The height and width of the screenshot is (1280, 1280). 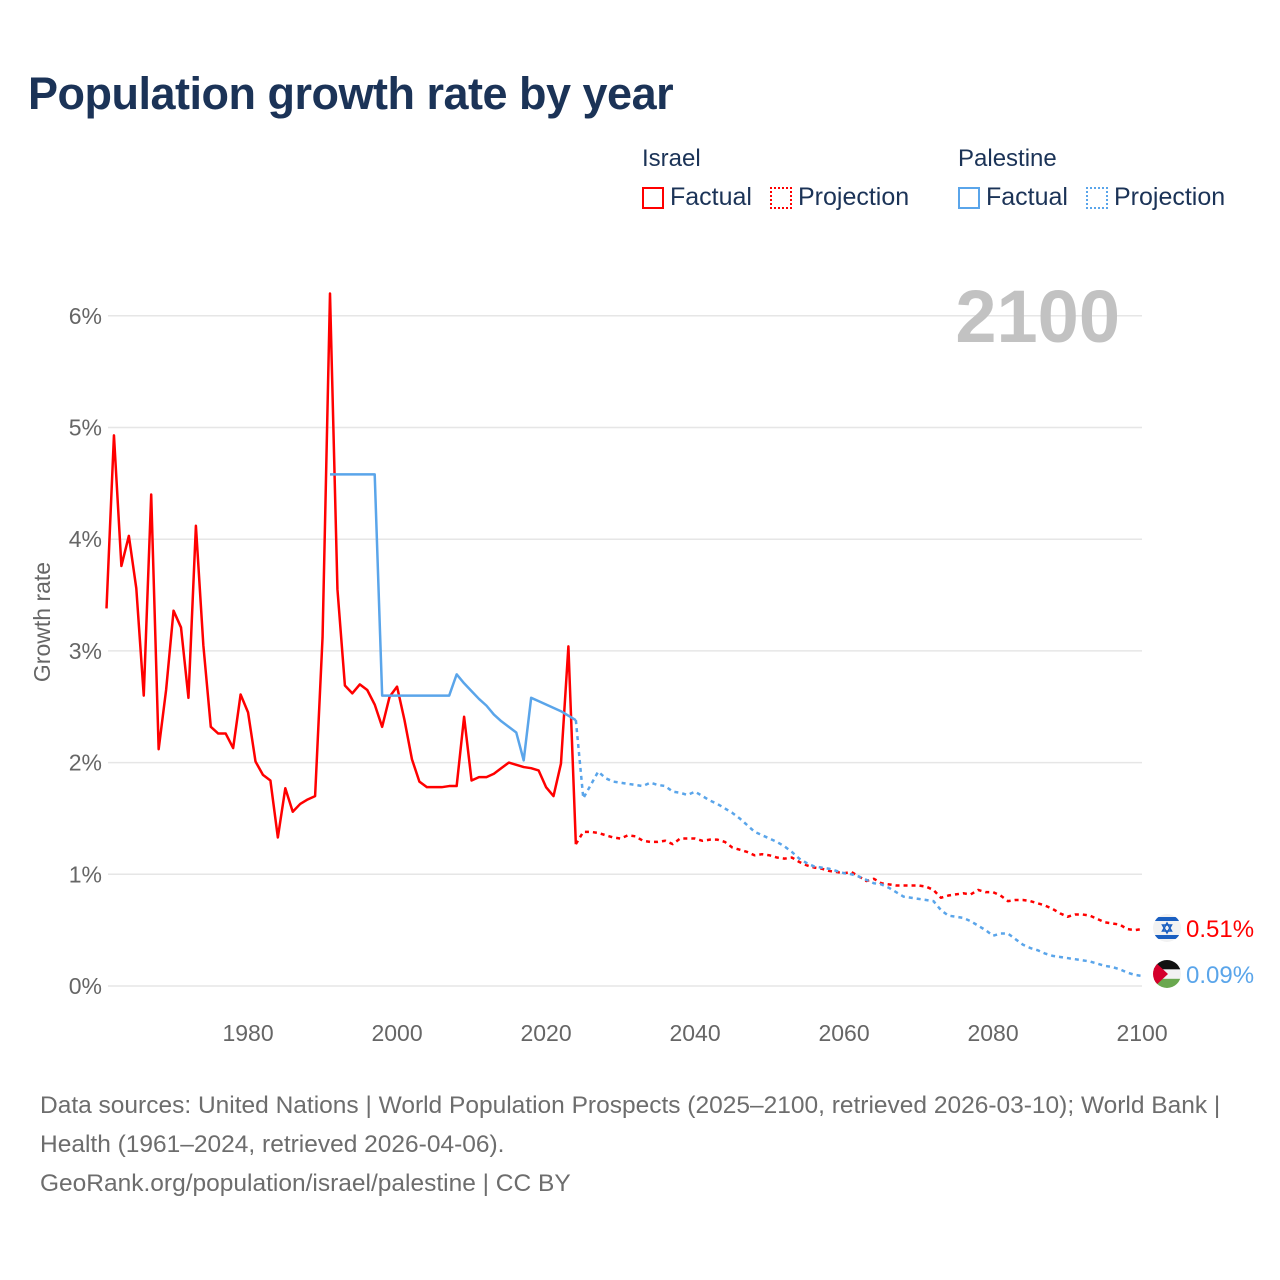 I want to click on y-tick-label: 3%, so click(x=85, y=651).